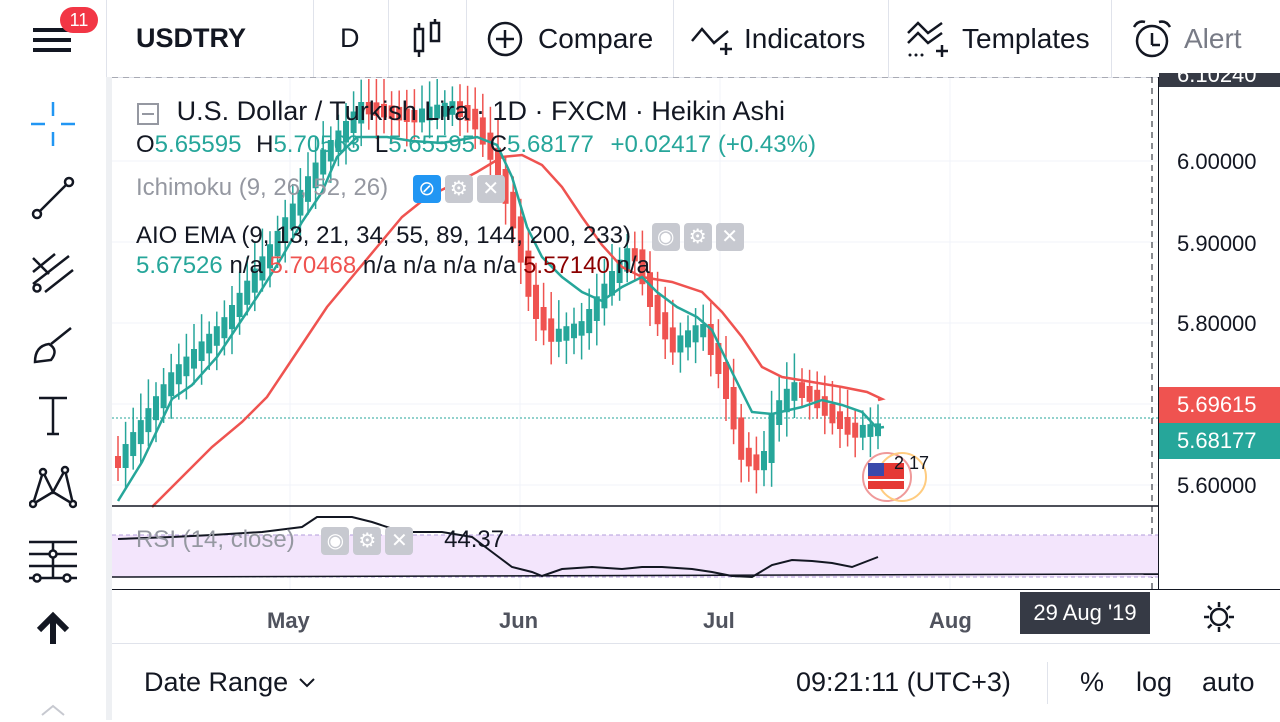 The height and width of the screenshot is (722, 1280). I want to click on pitchfork-tool, so click(53, 272).